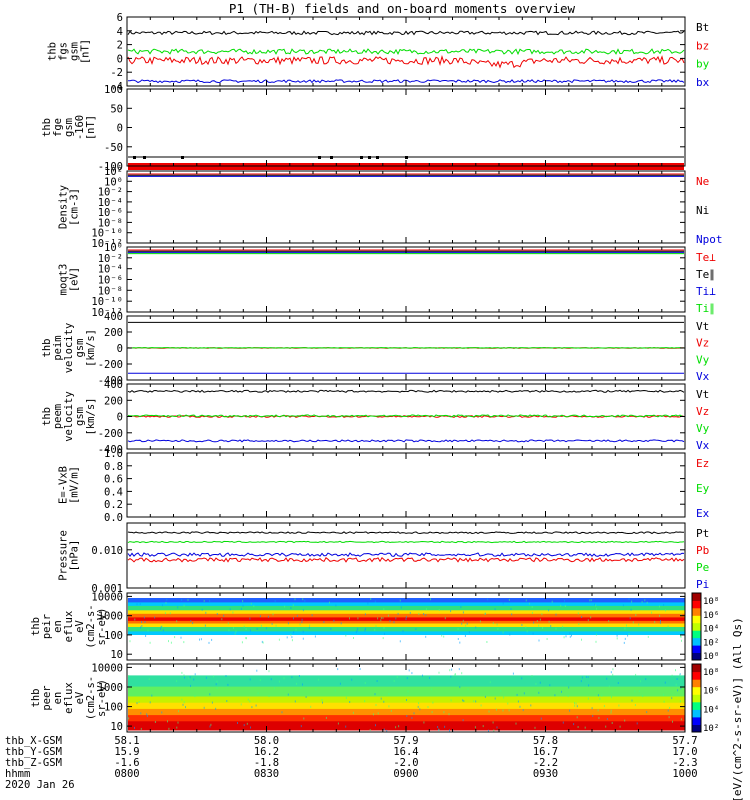 The image size is (750, 800). What do you see at coordinates (113, 636) in the screenshot?
I see `y-tick-label: 100` at bounding box center [113, 636].